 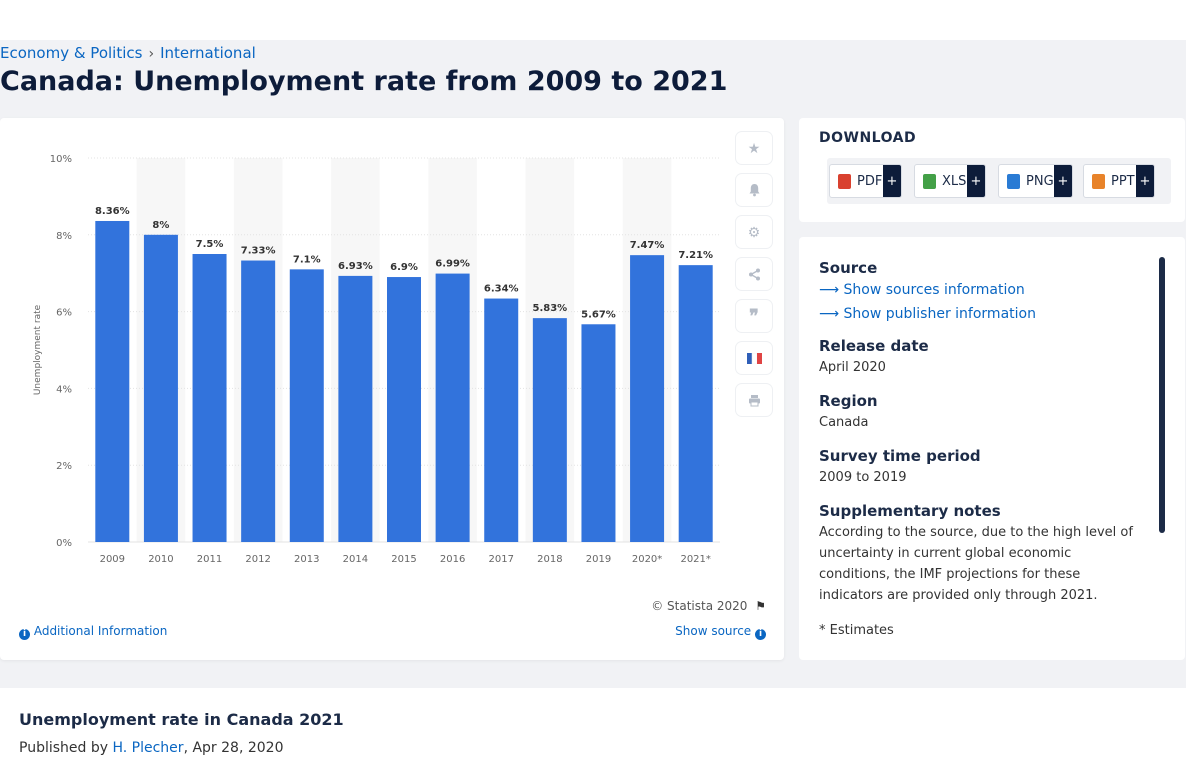 What do you see at coordinates (64, 389) in the screenshot?
I see `y-tick-label: 4%` at bounding box center [64, 389].